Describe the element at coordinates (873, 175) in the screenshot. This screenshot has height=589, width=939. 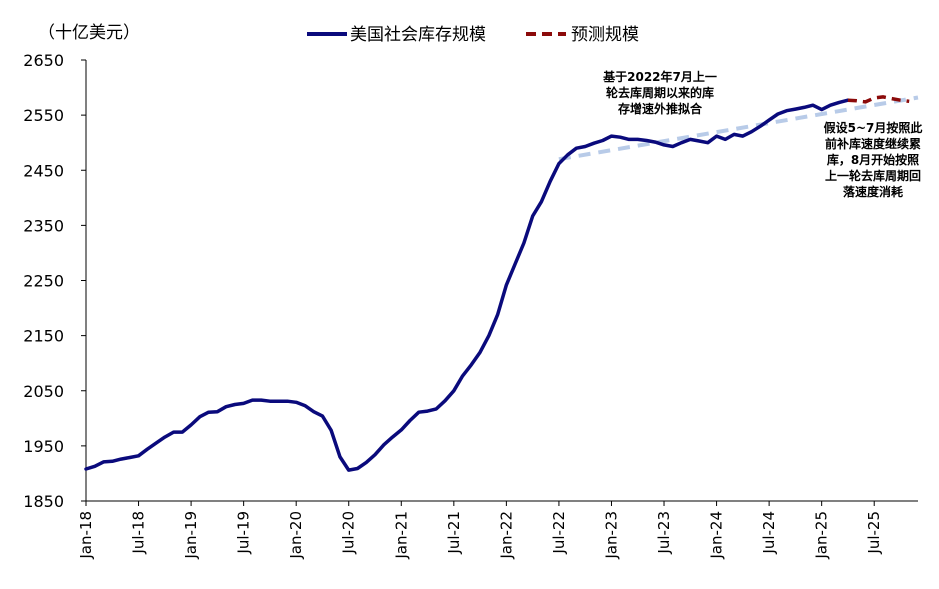
I see `annotation-line: 上一轮去库周期回` at that location.